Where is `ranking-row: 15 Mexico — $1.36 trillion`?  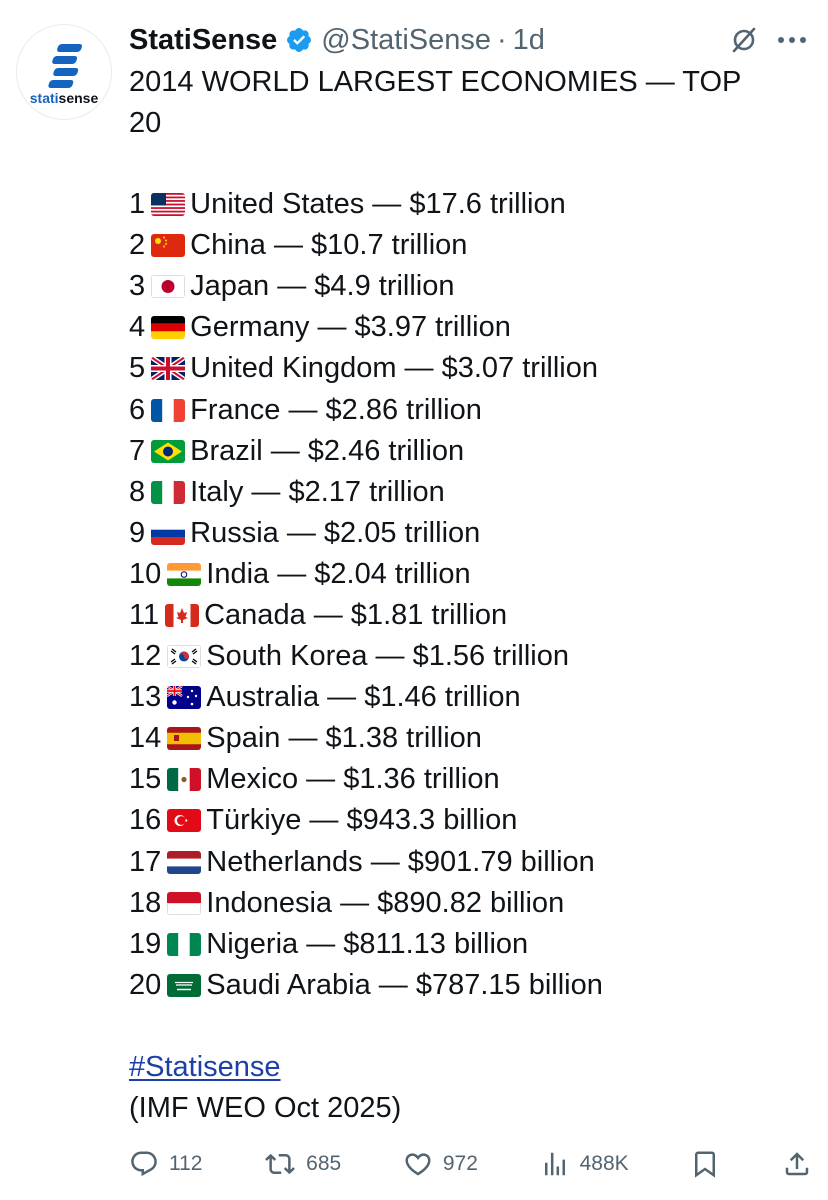 ranking-row: 15 Mexico — $1.36 trillion is located at coordinates (464, 779).